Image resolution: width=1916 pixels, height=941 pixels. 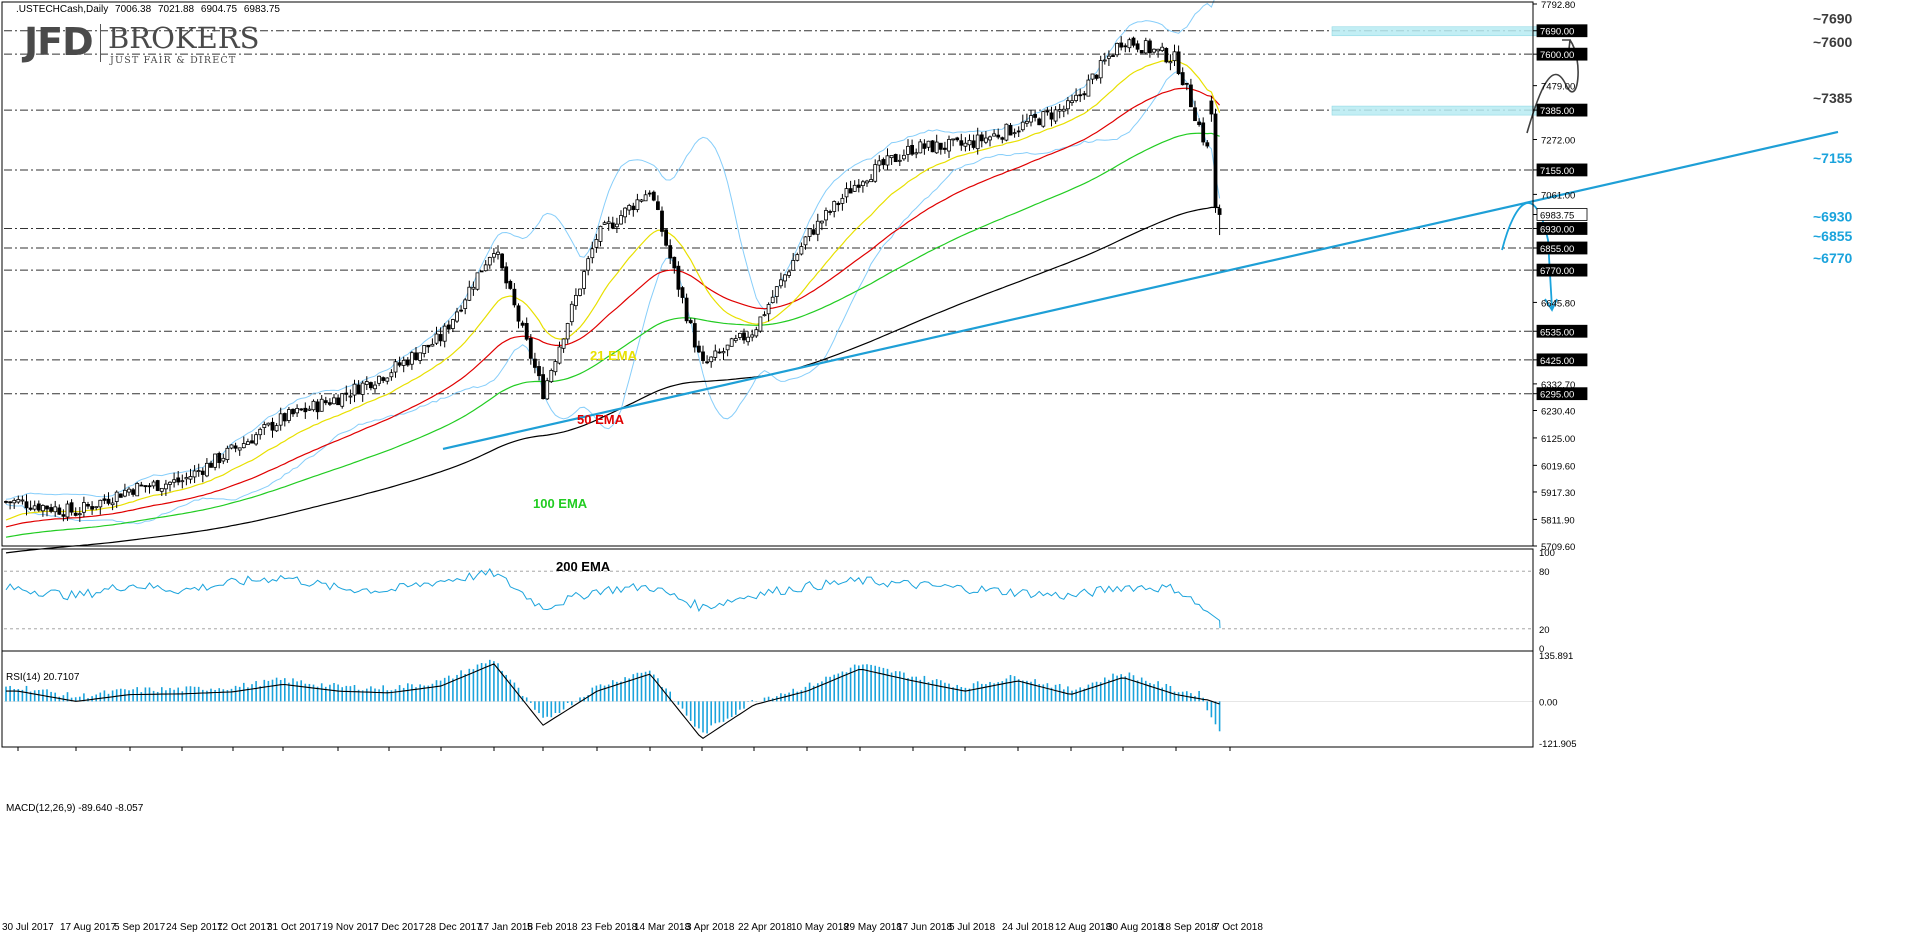 I want to click on price-tag-label: 6855.00, so click(x=1557, y=249).